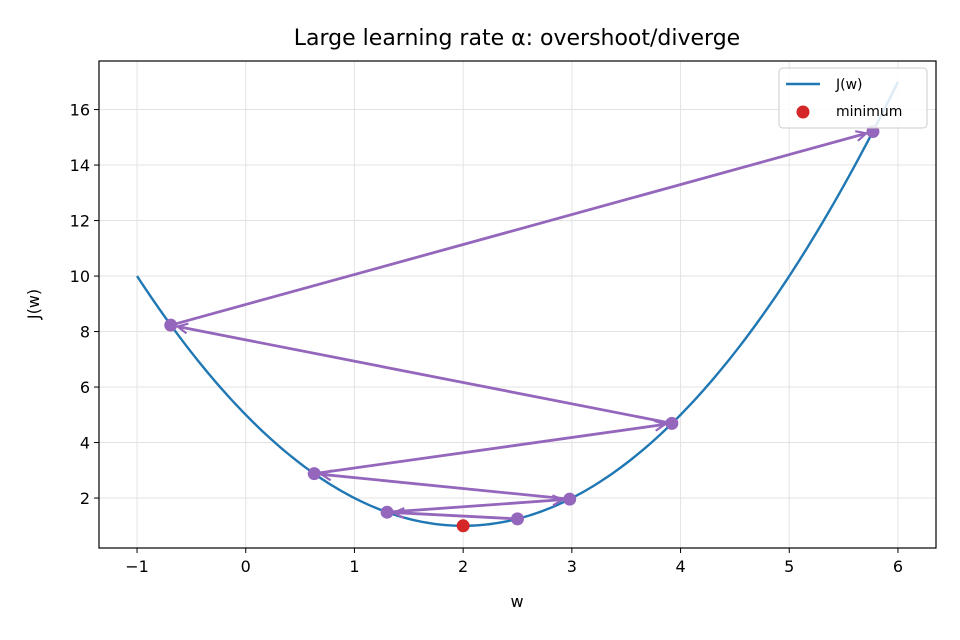 This screenshot has width=960, height=640. What do you see at coordinates (463, 566) in the screenshot?
I see `x-tick-label: 2` at bounding box center [463, 566].